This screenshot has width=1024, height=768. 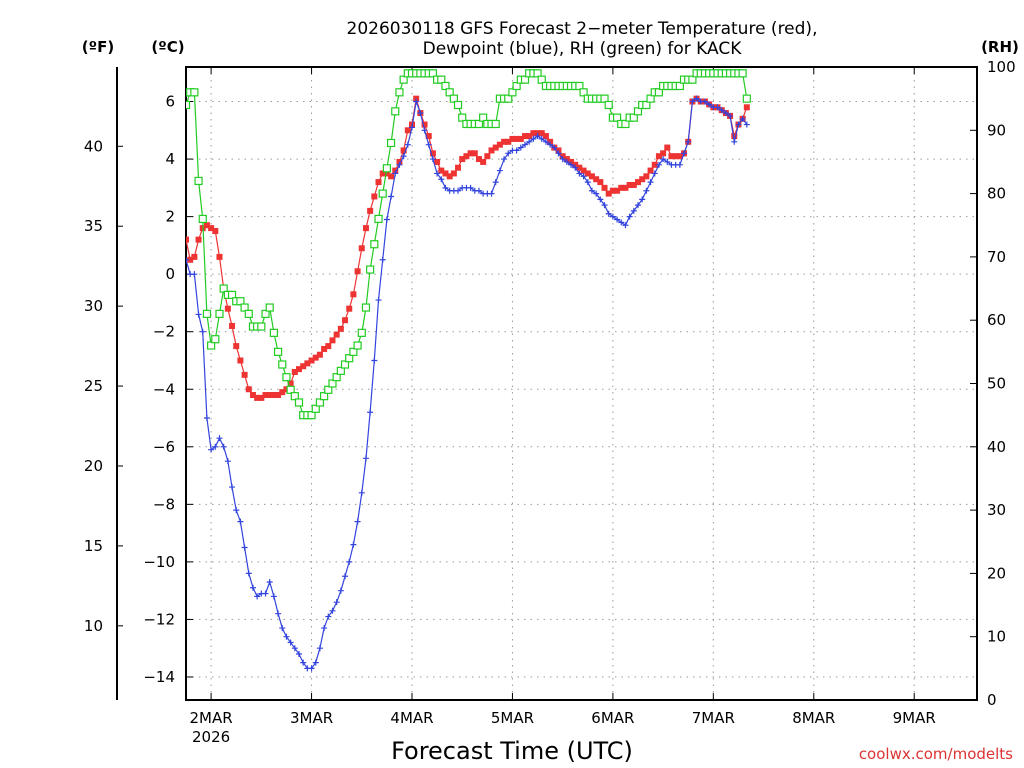 I want to click on rh-tick-label: 30, so click(x=996, y=510).